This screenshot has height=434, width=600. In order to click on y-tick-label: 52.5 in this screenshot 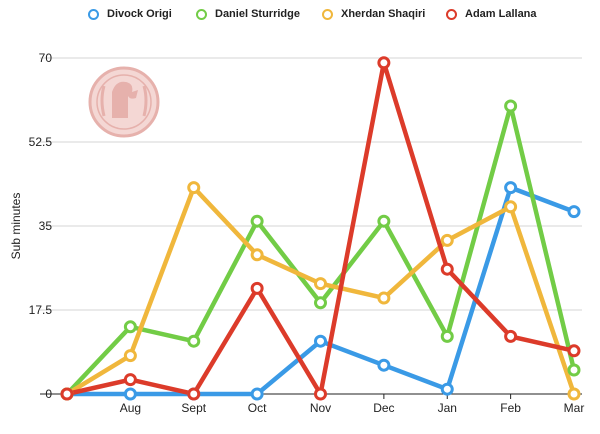, I will do `click(41, 142)`.